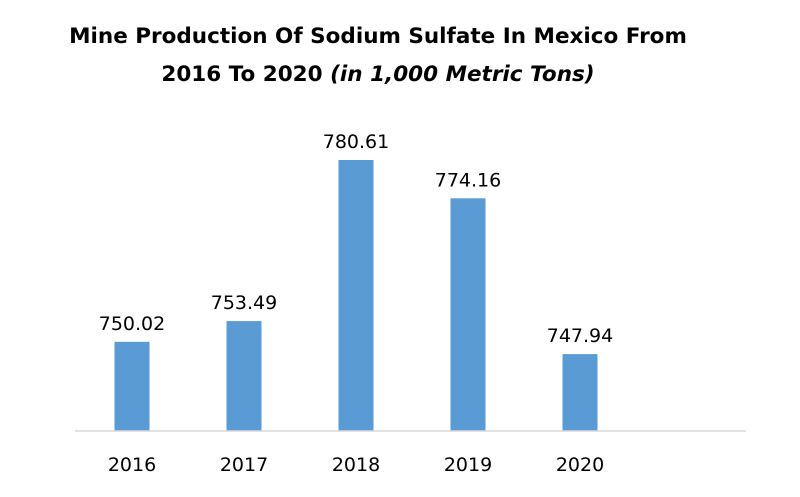 This screenshot has width=800, height=497. I want to click on x-tick-label-2020: 2020, so click(580, 465).